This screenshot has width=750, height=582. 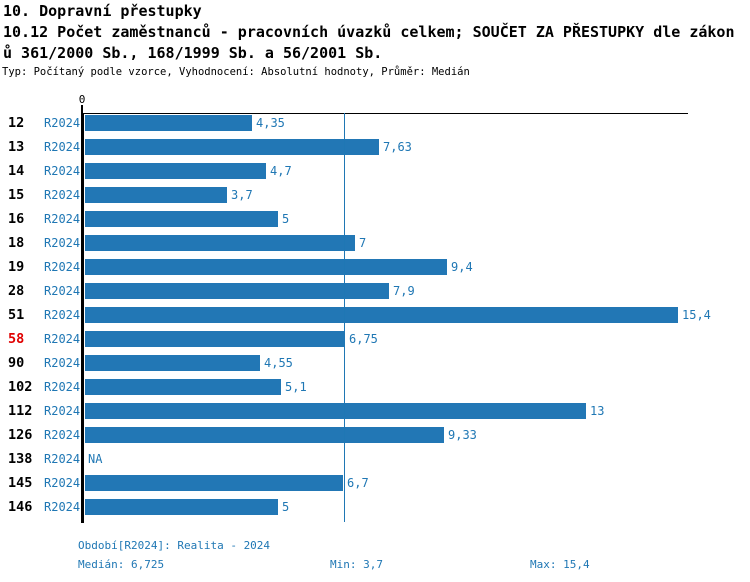 I want to click on chart-row: 112 R2024 13, so click(x=375, y=415).